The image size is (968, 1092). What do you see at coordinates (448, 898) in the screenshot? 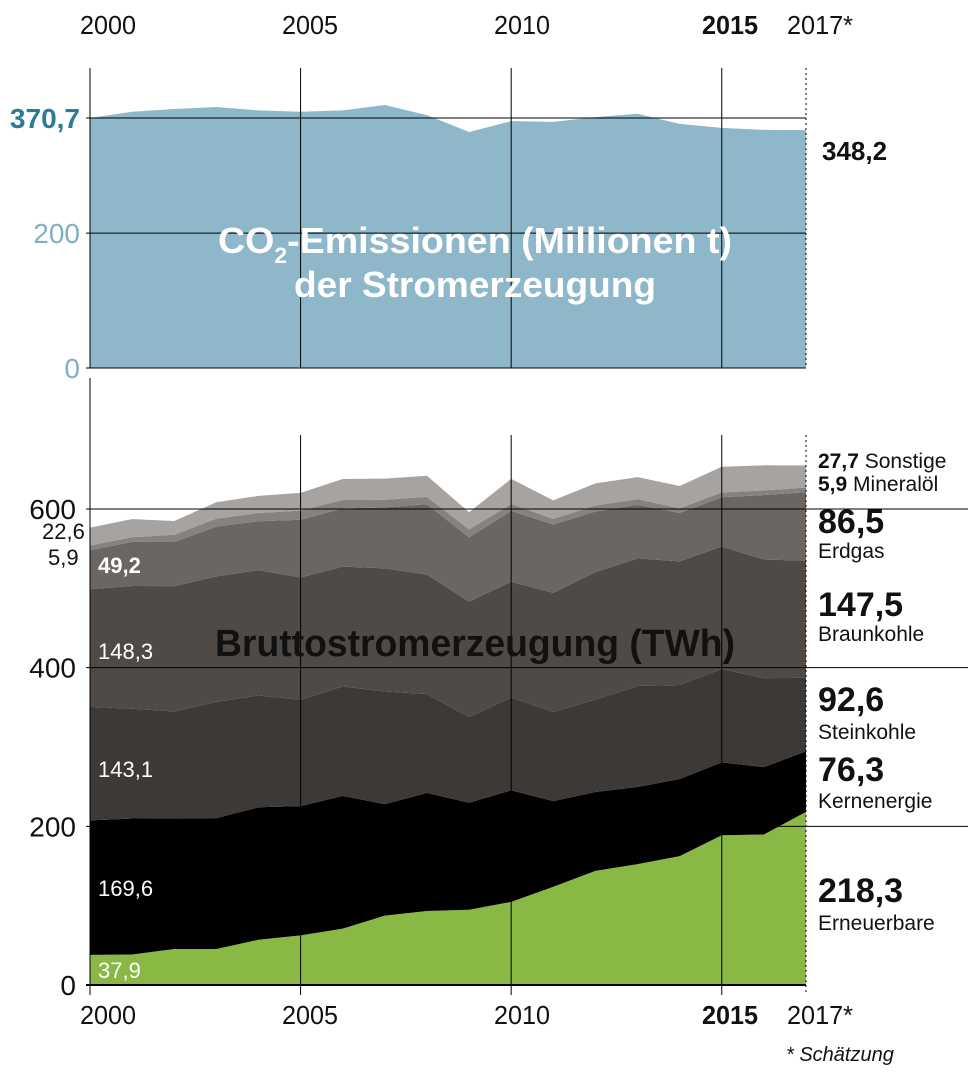
I see `area-erneuerbare` at bounding box center [448, 898].